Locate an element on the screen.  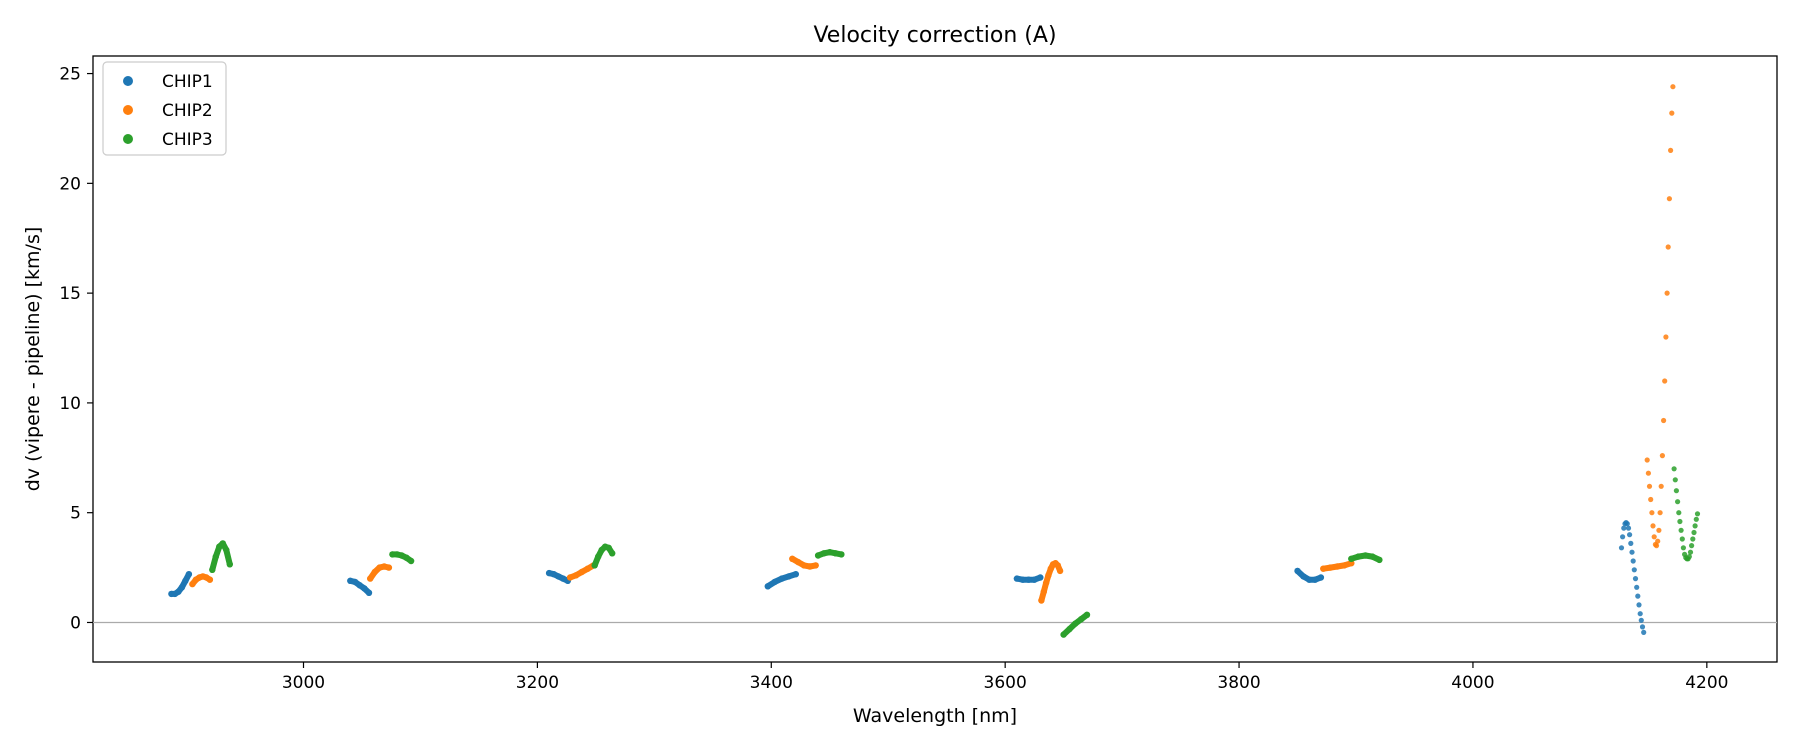
x-tick-label: 3200 is located at coordinates (537, 683).